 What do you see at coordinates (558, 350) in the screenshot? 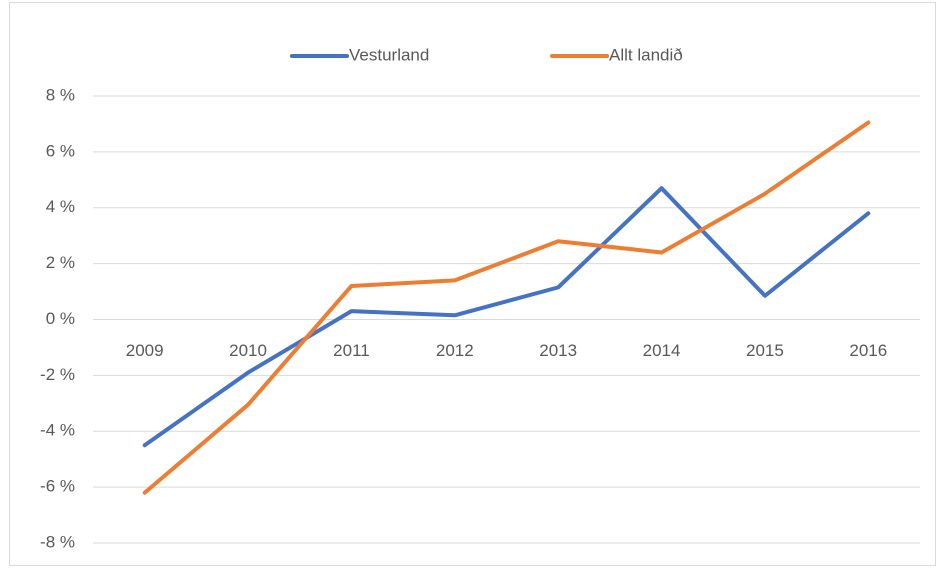
I see `x-tick-label: 2013` at bounding box center [558, 350].